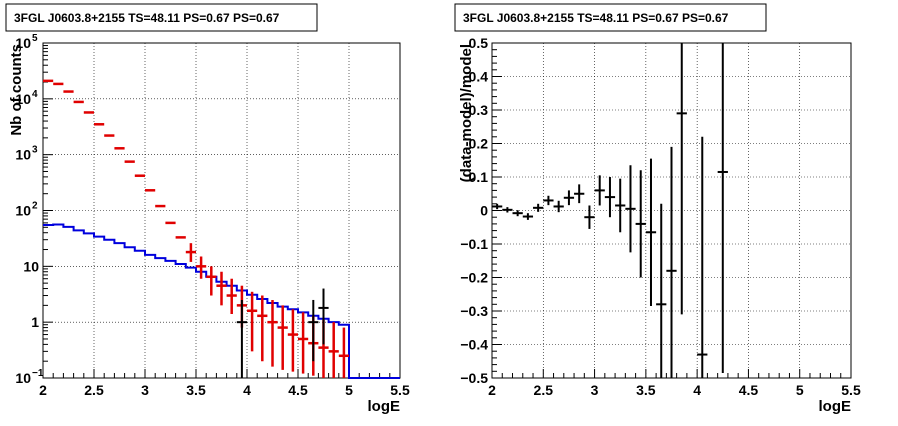  Describe the element at coordinates (298, 390) in the screenshot. I see `left-x-tick-label: 4.5` at that location.